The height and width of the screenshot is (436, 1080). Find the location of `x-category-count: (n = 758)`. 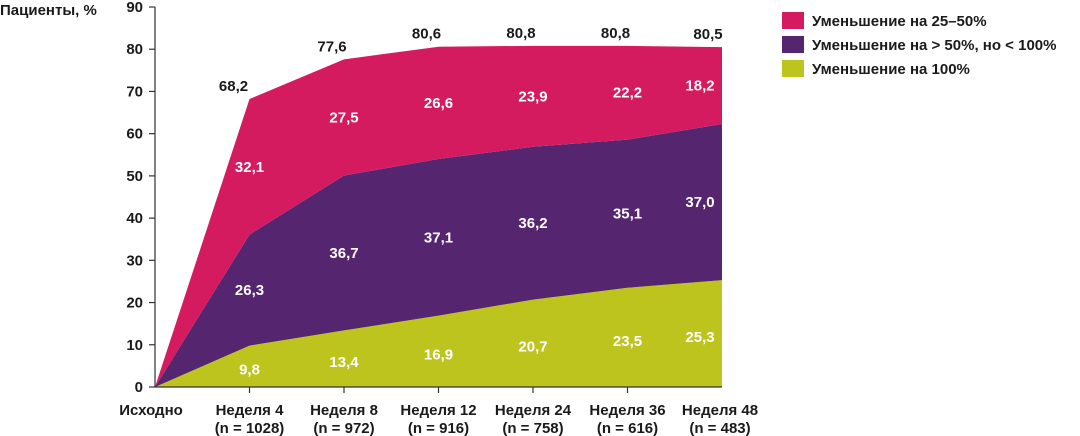

x-category-count: (n = 758) is located at coordinates (532, 428).